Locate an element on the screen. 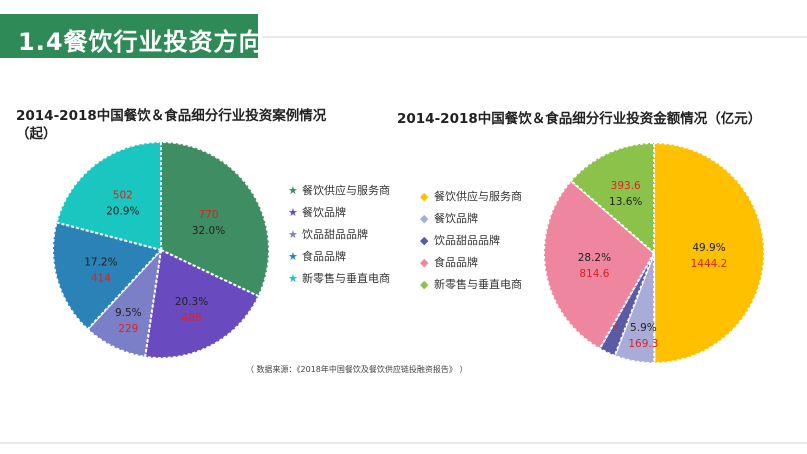  data-source-note: （ 数据来源：《2018年中国餐饮及餐饮供应链投融资报告》 ） is located at coordinates (357, 369).